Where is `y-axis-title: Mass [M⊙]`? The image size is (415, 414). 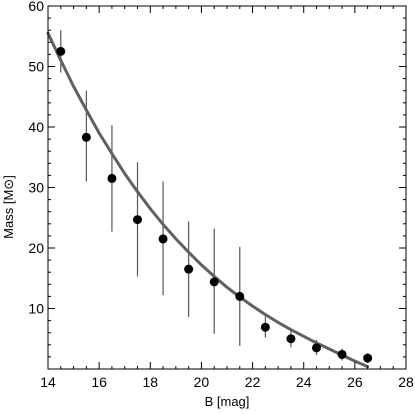
y-axis-title: Mass [M⊙] is located at coordinates (8, 207).